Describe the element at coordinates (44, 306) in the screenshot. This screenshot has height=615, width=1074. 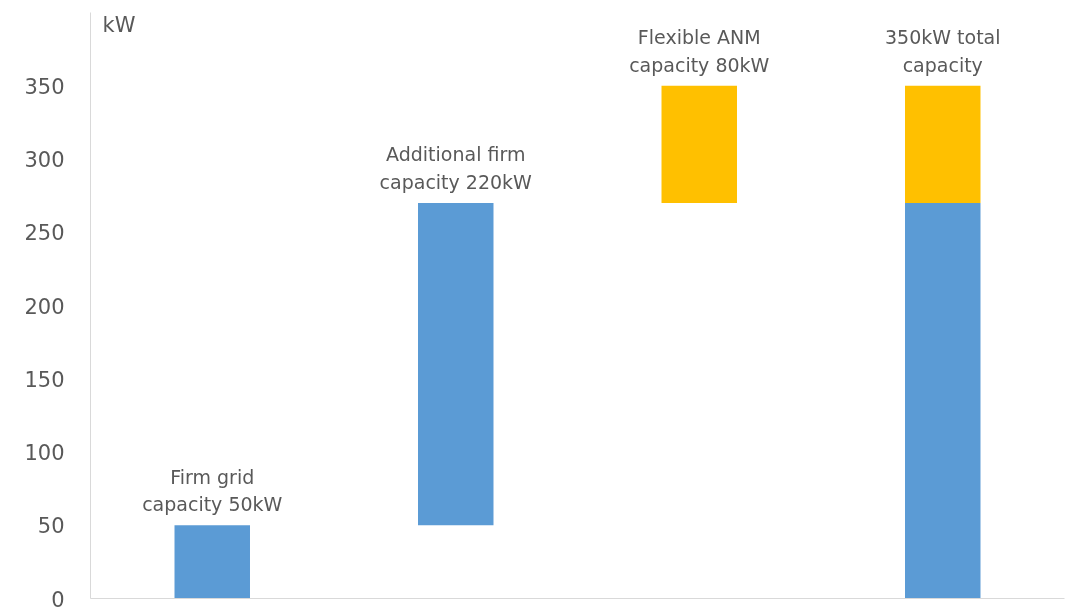
I see `y-tick-label: 200` at that location.